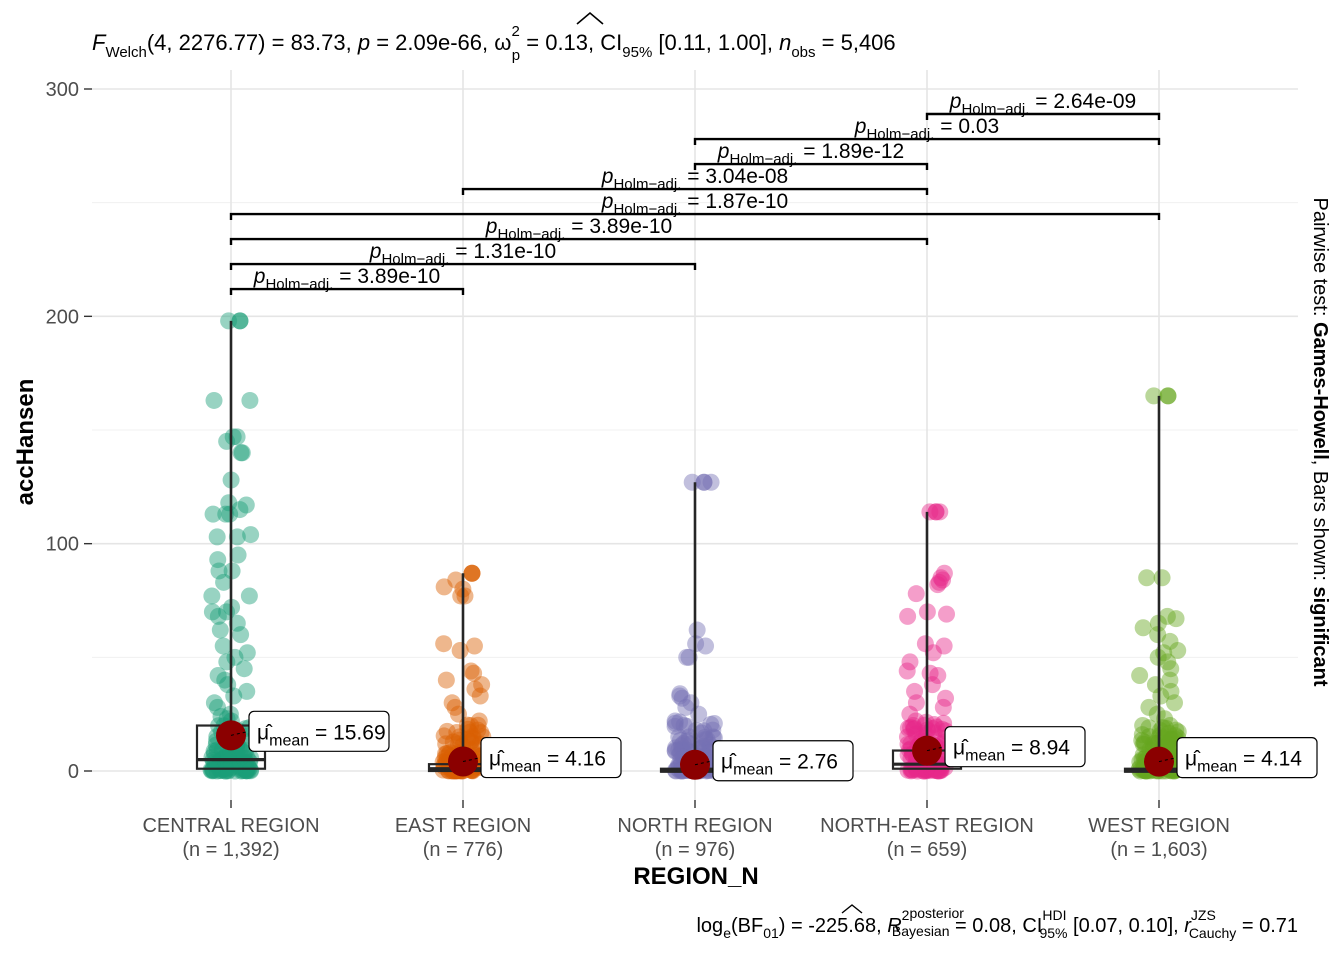 The height and width of the screenshot is (960, 1344). I want to click on mean-label: μ̂mean = 15.69, so click(321, 735).